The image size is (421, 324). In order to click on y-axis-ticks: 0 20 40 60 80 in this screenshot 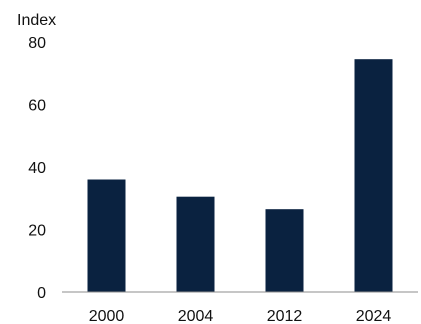, I will do `click(37, 168)`.